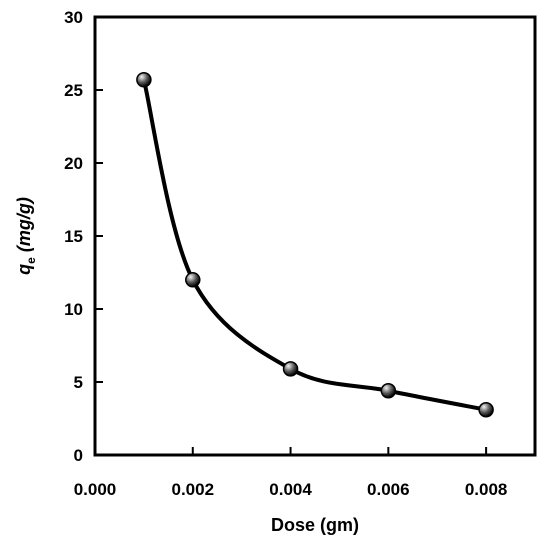 This screenshot has height=548, width=550. Describe the element at coordinates (486, 489) in the screenshot. I see `x-tick-label: 0.008` at that location.